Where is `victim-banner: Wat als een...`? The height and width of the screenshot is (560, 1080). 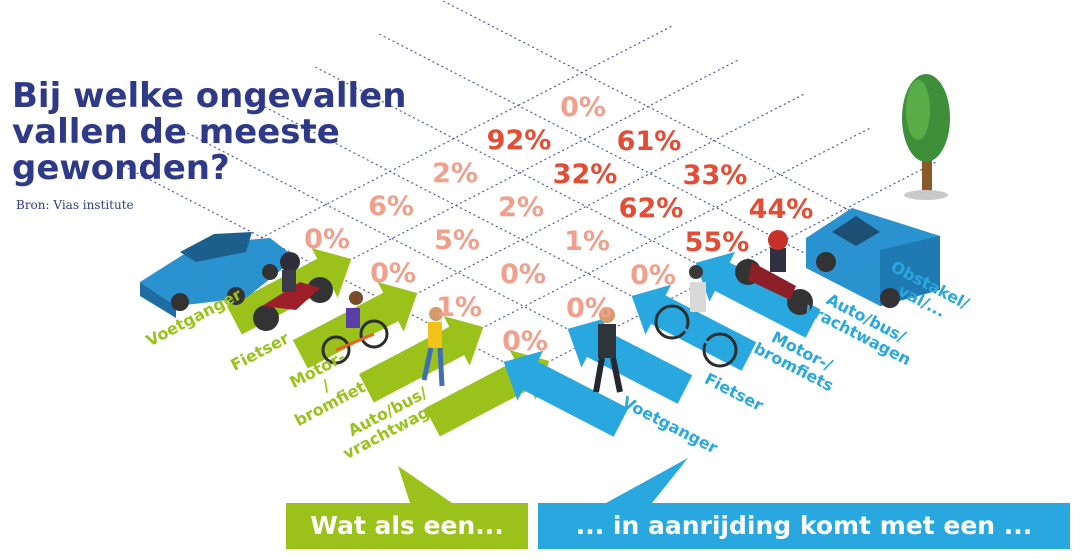 victim-banner: Wat als een... is located at coordinates (407, 526).